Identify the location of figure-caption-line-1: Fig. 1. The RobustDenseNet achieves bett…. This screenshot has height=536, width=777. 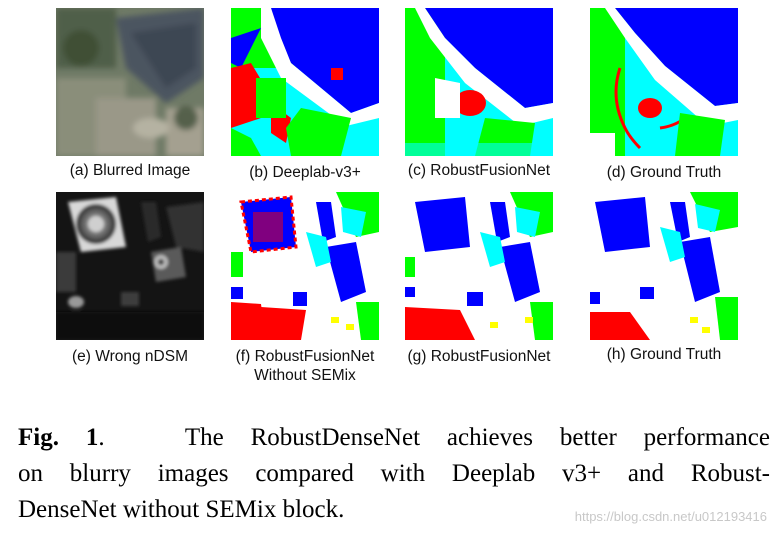
(394, 437).